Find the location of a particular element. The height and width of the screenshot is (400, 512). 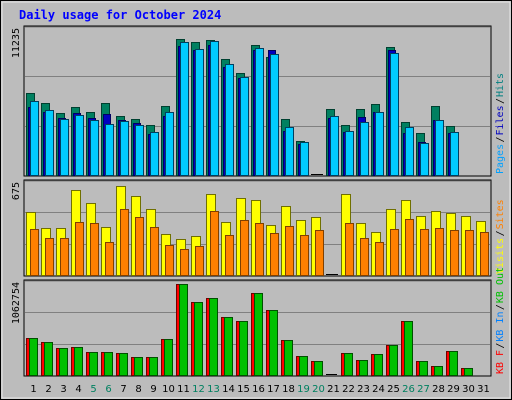

day-label: 23 is located at coordinates (363, 389).